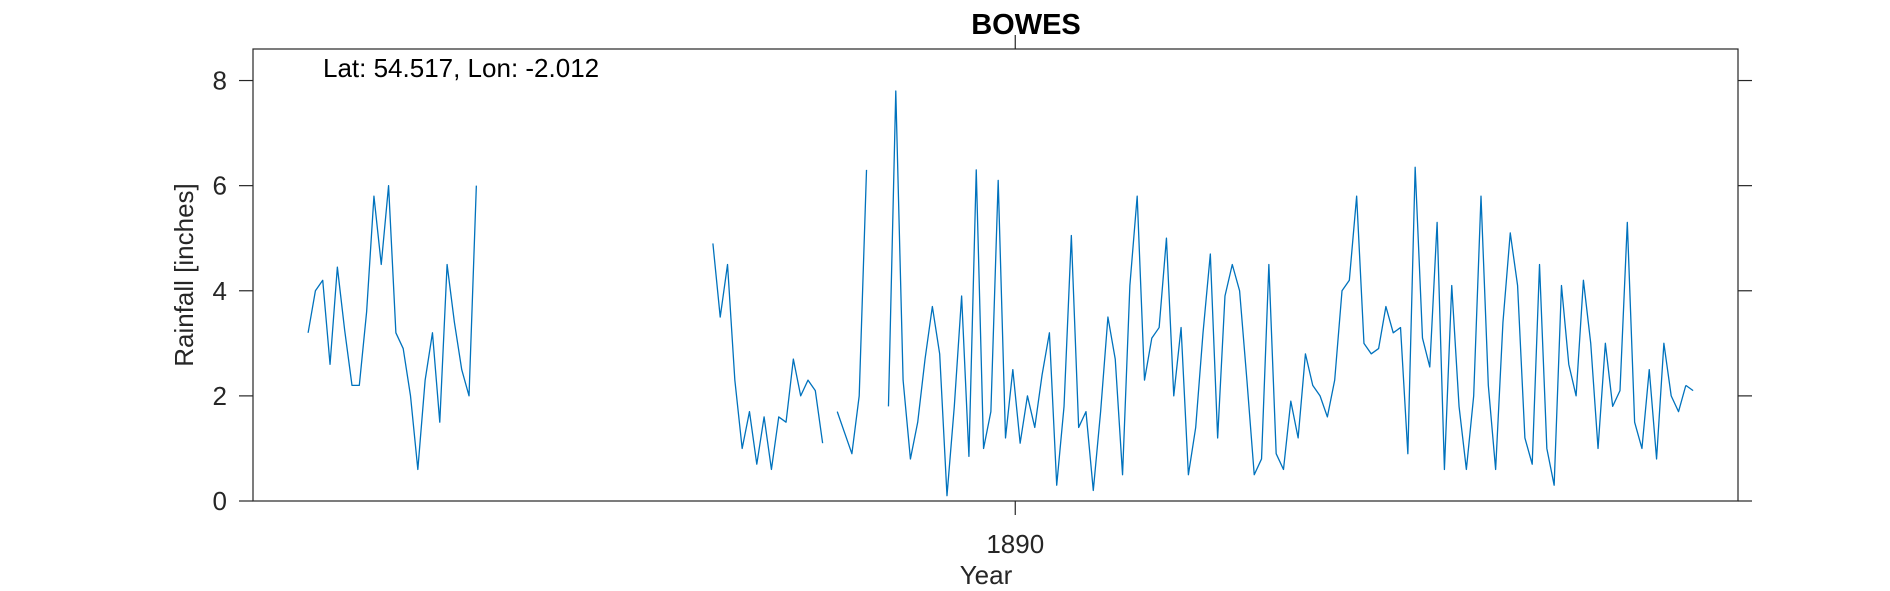 This screenshot has width=1890, height=591. What do you see at coordinates (220, 396) in the screenshot?
I see `y-tick-label: 2` at bounding box center [220, 396].